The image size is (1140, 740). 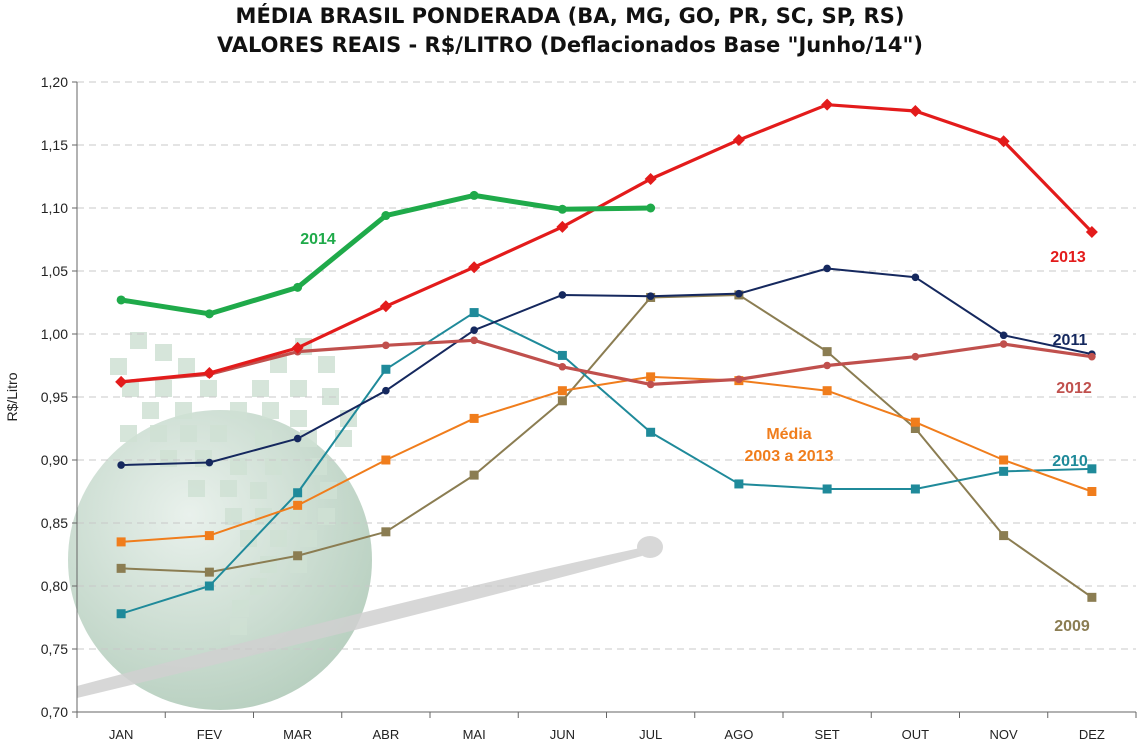 What do you see at coordinates (1068, 257) in the screenshot?
I see `annotation-label: 2013` at bounding box center [1068, 257].